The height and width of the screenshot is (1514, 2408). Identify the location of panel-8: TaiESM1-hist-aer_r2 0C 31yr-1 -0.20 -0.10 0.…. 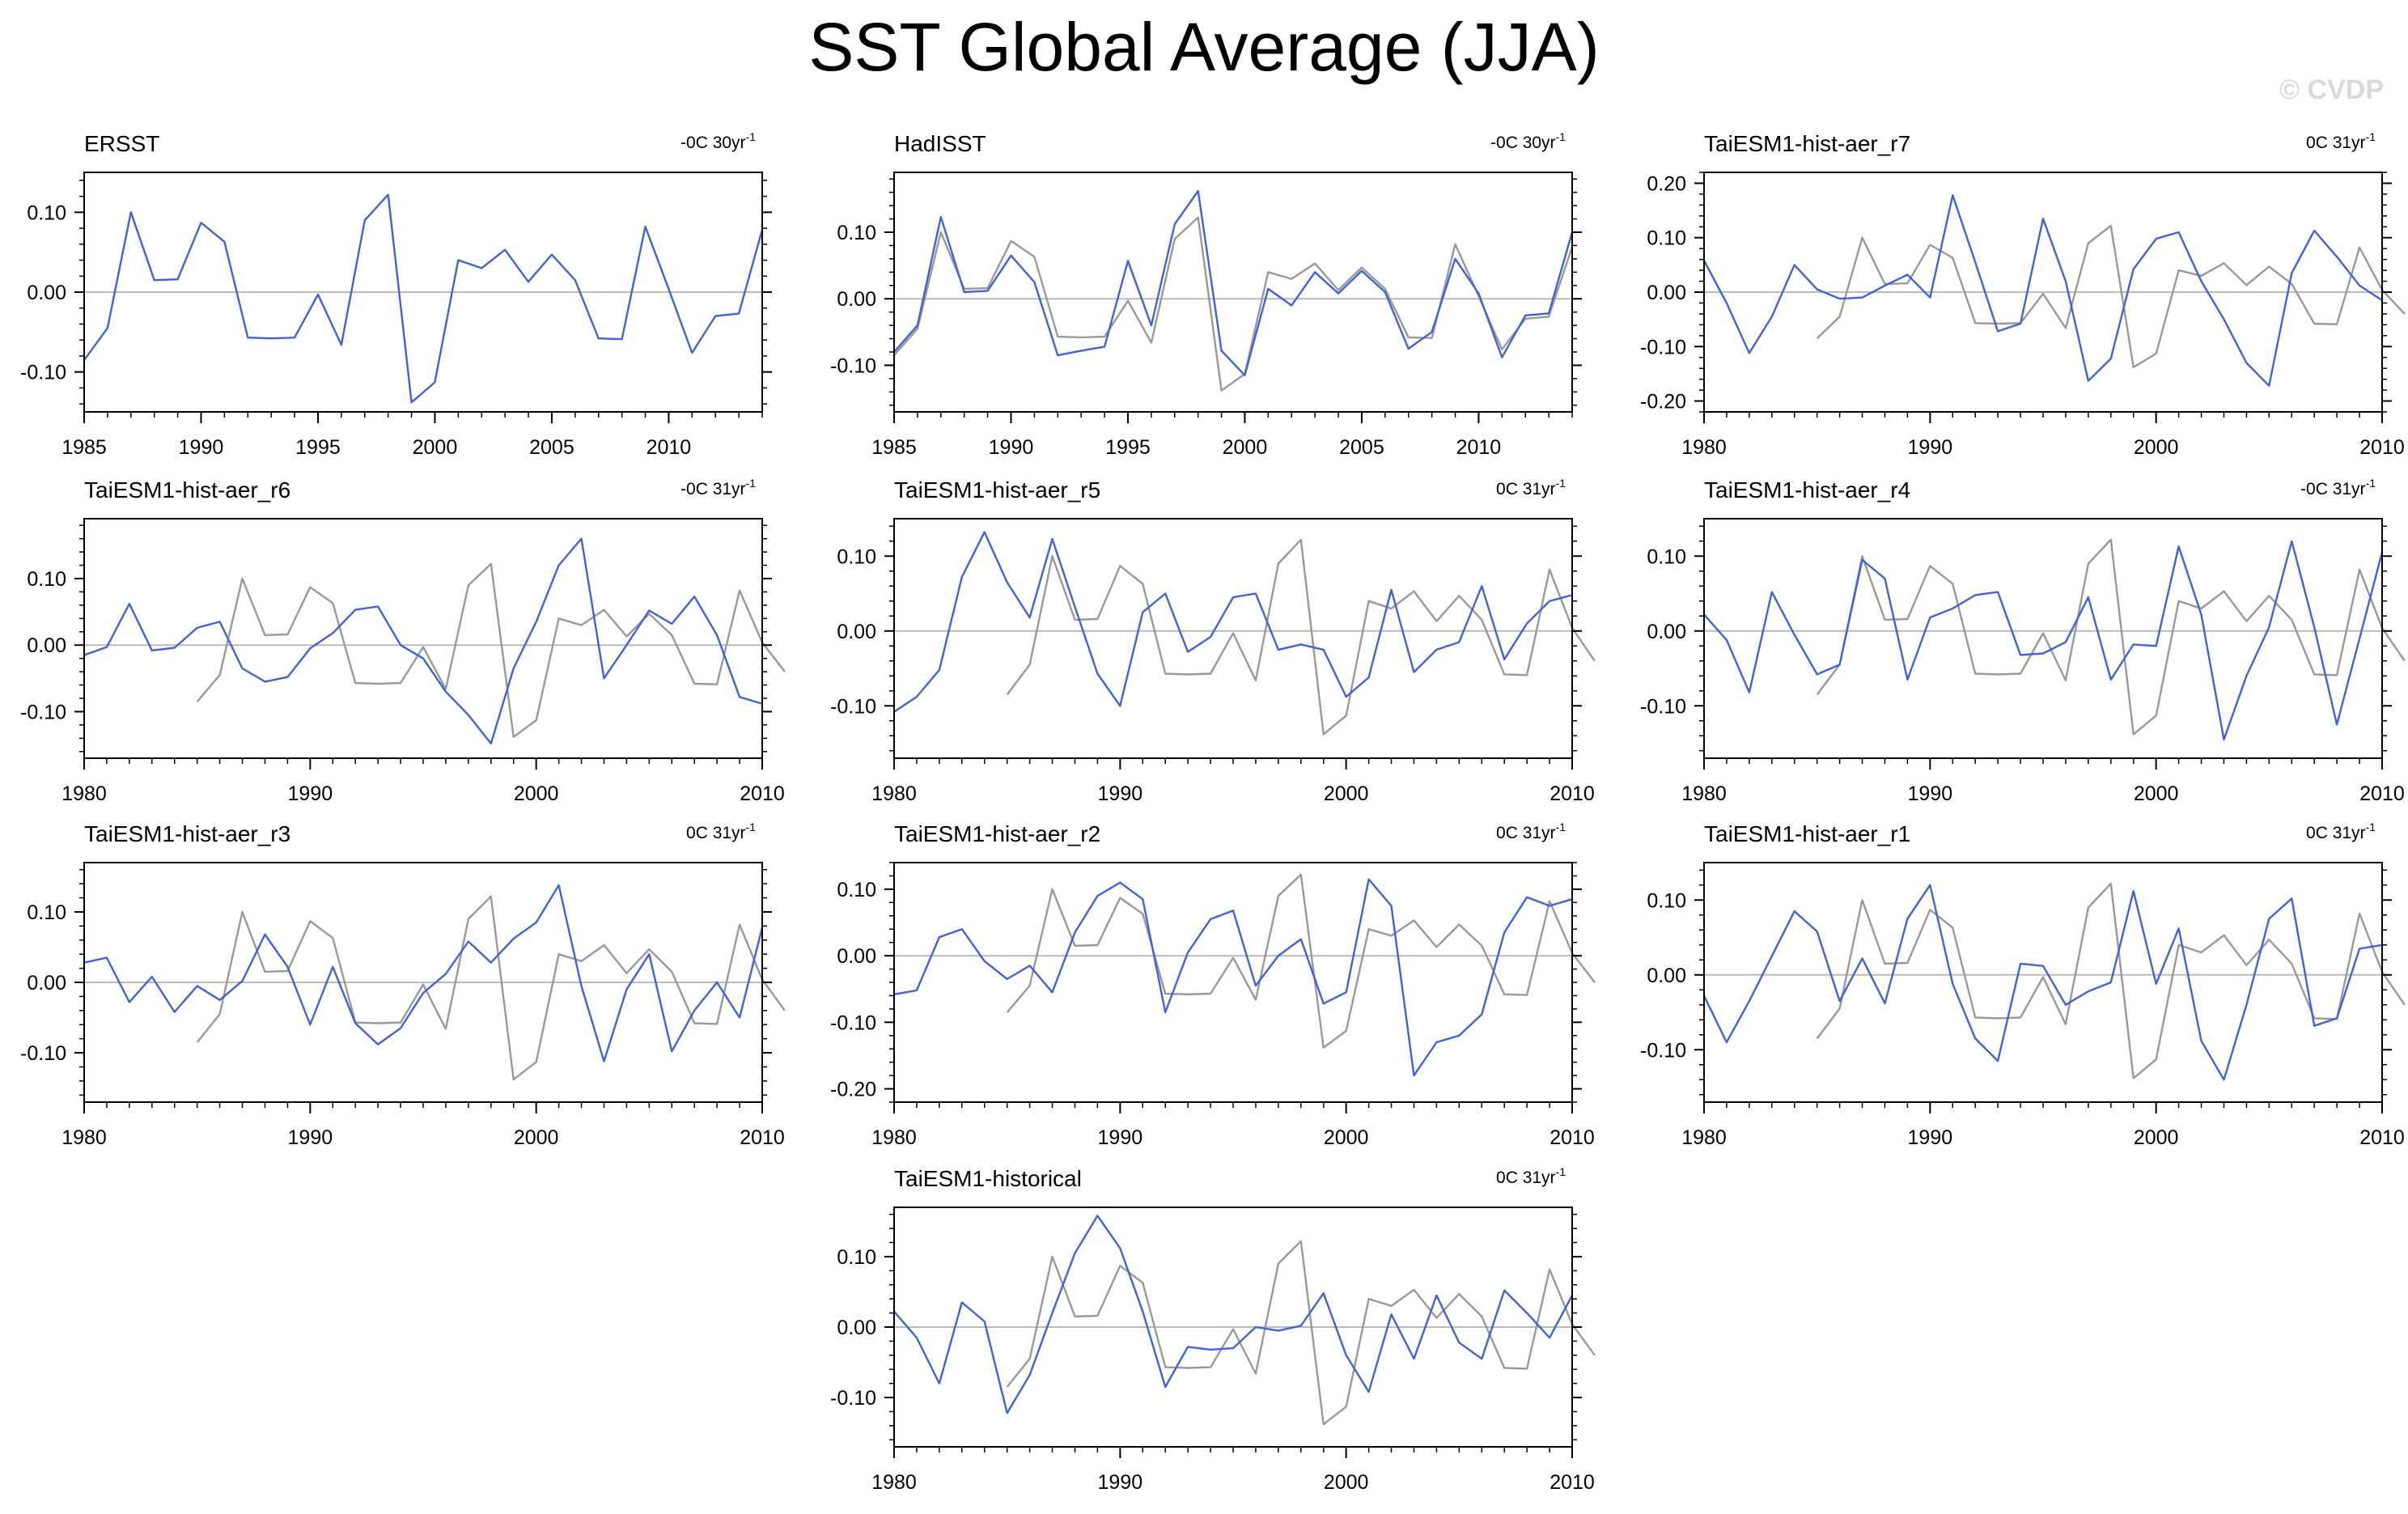
(1213, 985).